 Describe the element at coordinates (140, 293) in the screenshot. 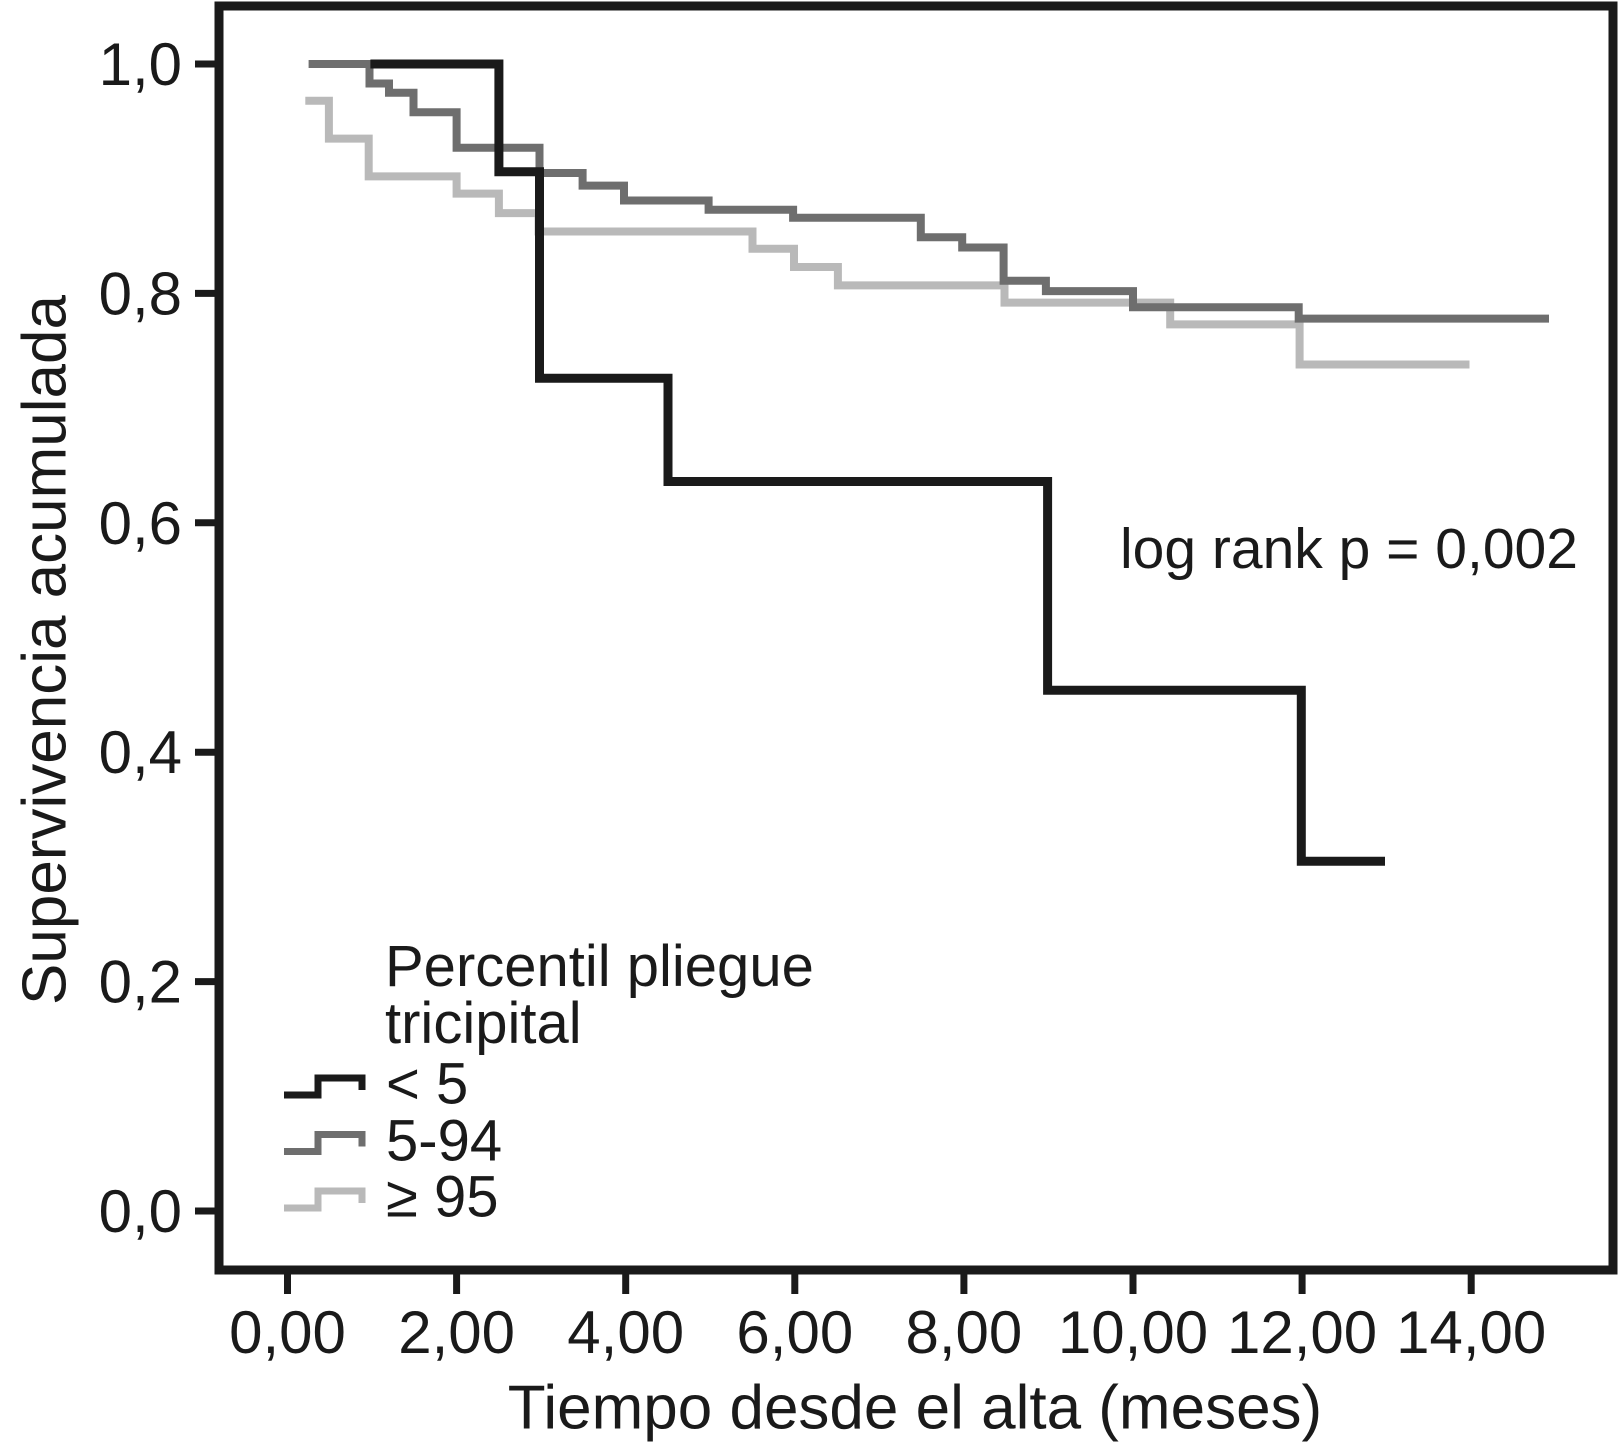

I see `y-tick-label: 0,8` at that location.